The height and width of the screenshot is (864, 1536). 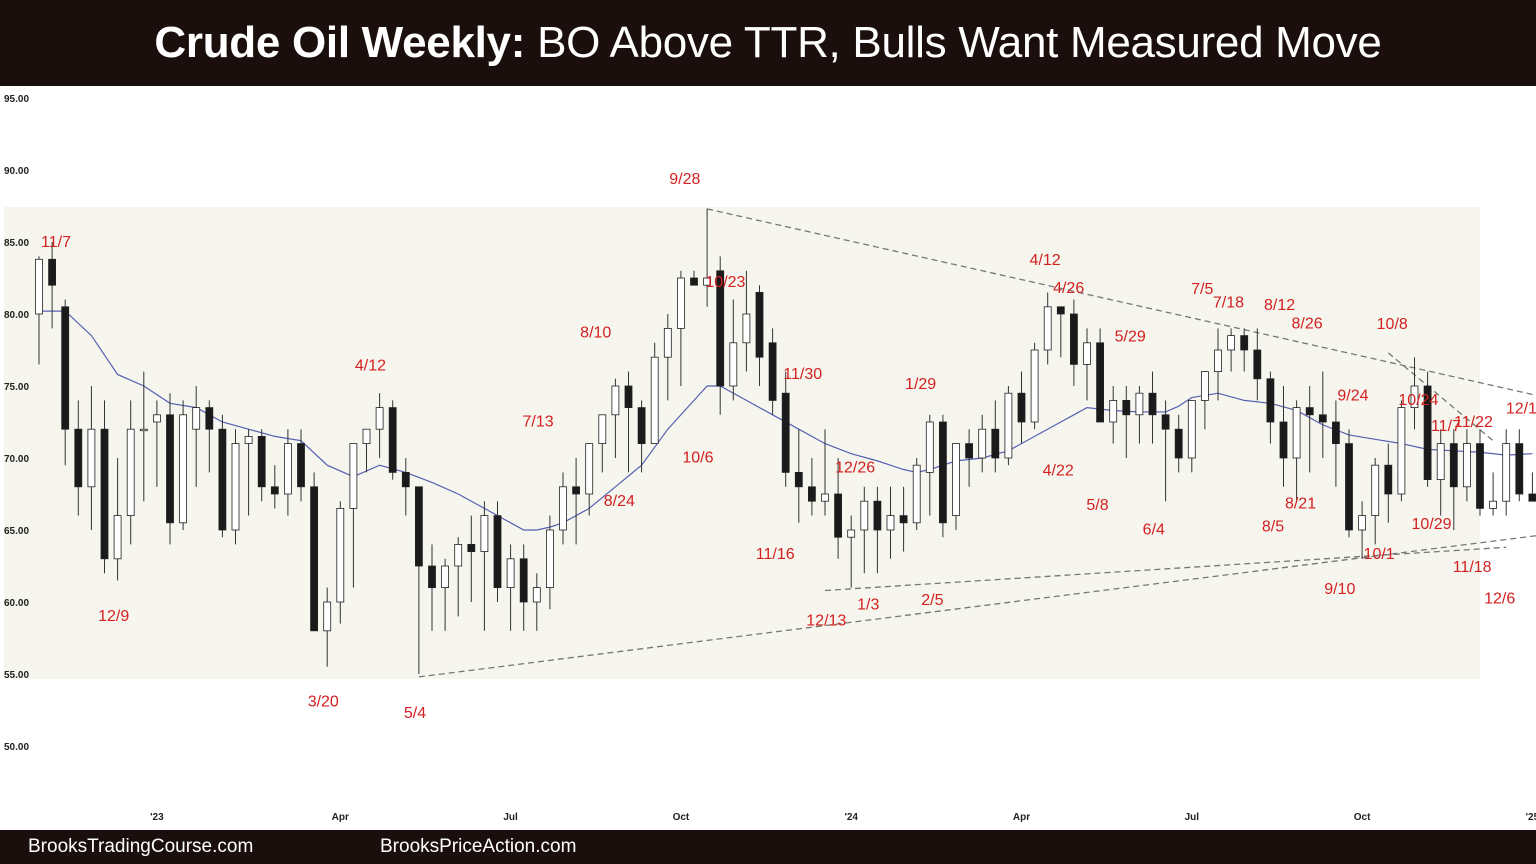 What do you see at coordinates (16, 531) in the screenshot?
I see `y-tick-label: 65.00` at bounding box center [16, 531].